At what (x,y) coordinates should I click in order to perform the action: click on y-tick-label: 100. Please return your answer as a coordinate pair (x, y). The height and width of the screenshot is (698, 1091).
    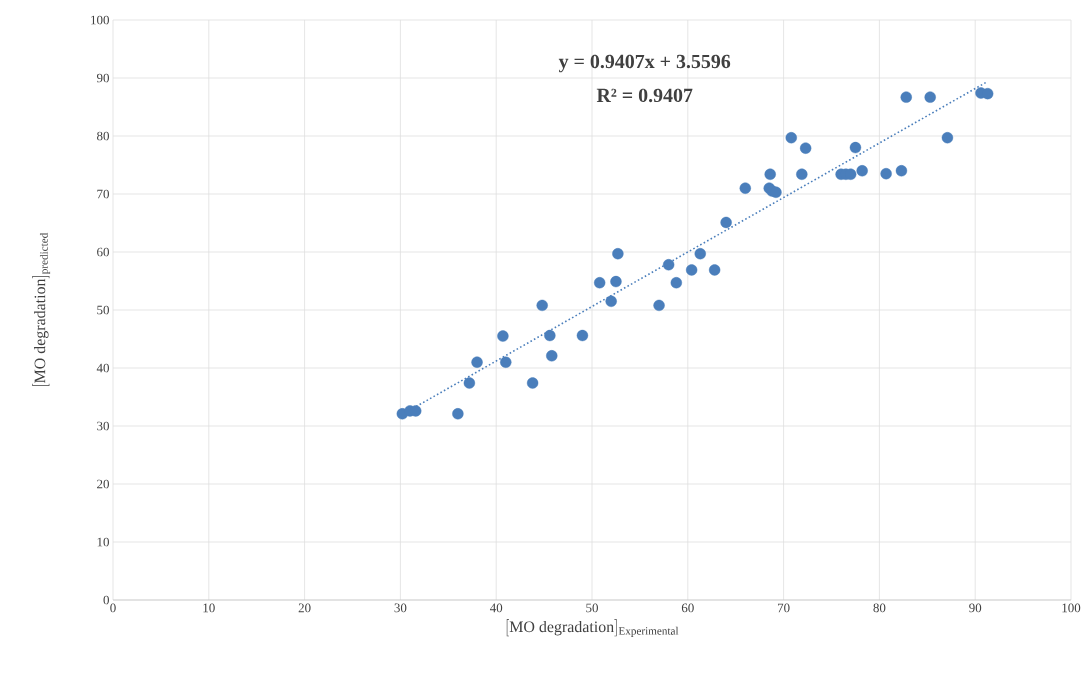
    Looking at the image, I should click on (100, 20).